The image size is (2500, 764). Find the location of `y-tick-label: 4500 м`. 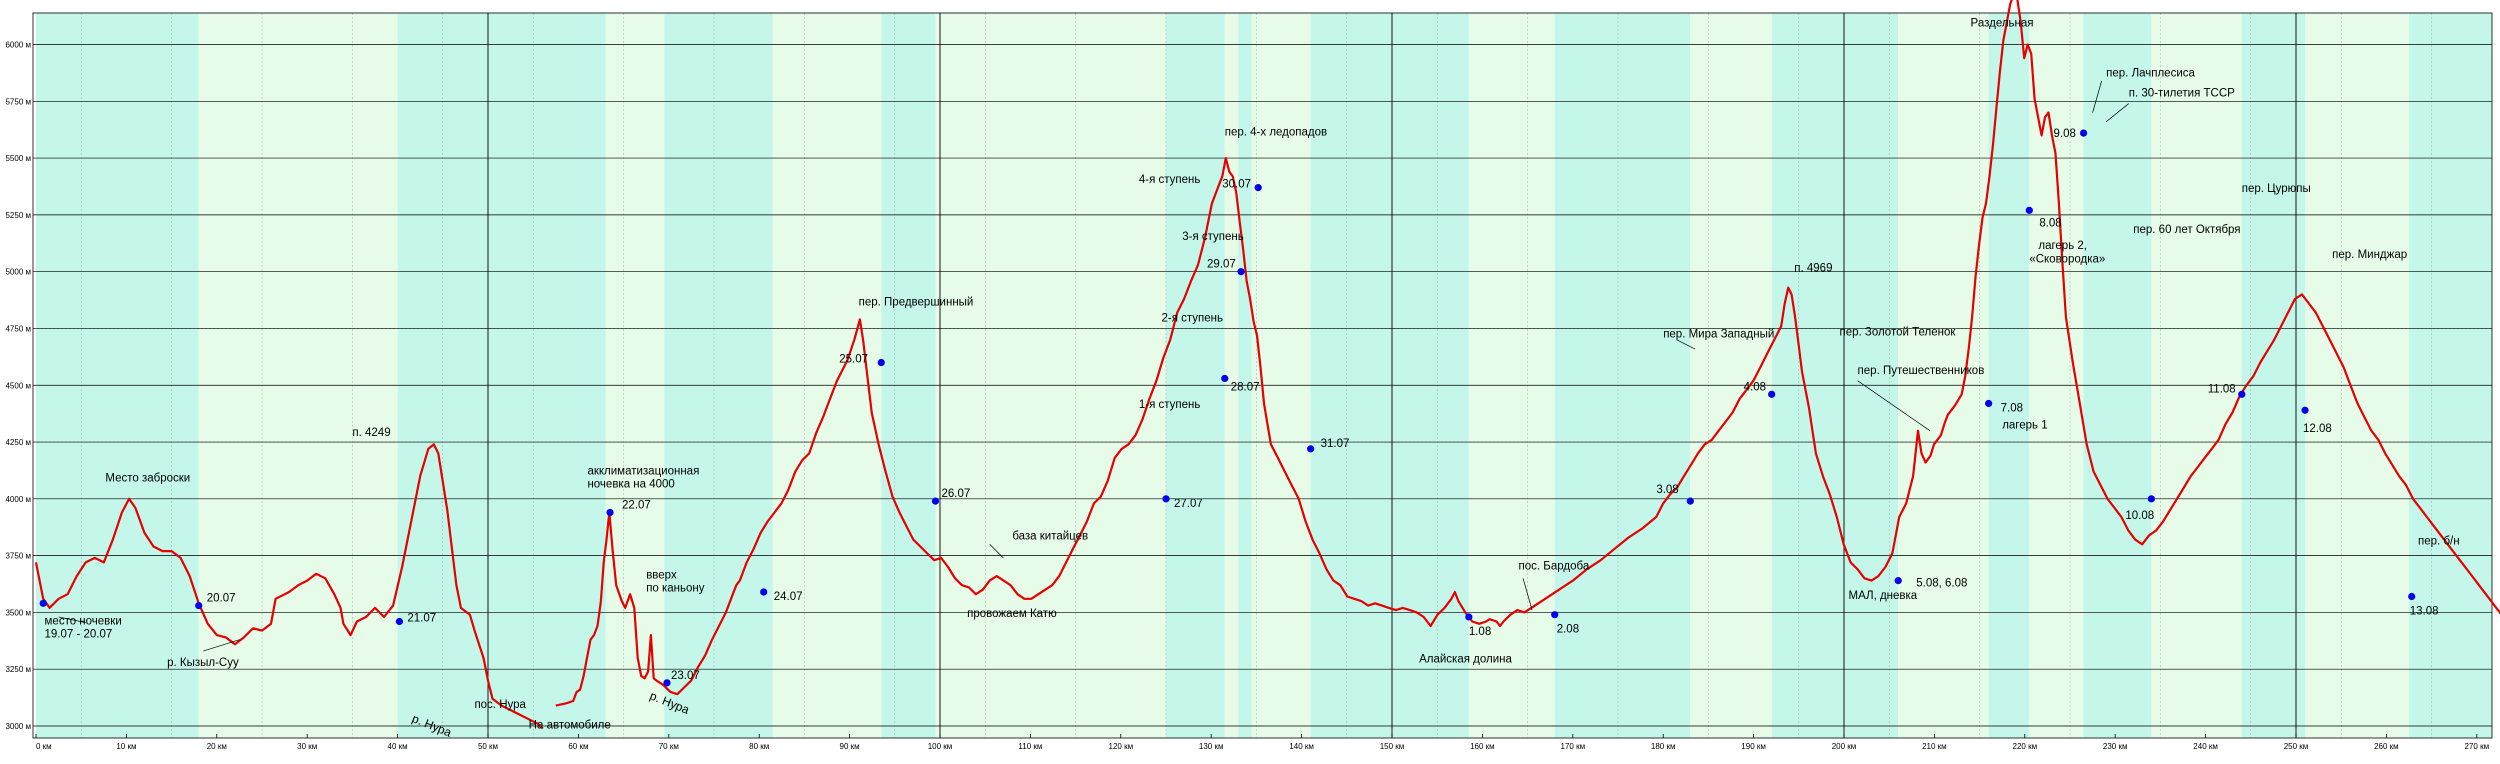

y-tick-label: 4500 м is located at coordinates (18, 385).